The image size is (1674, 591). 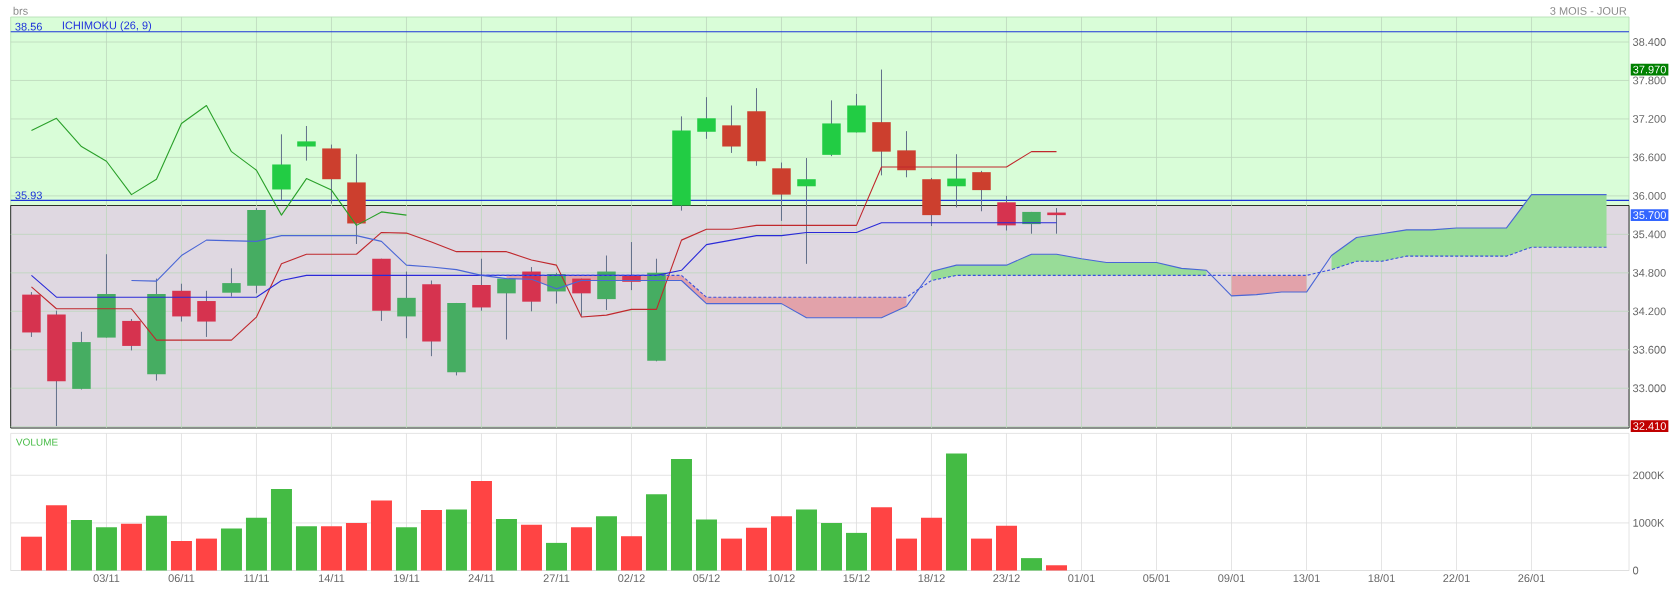 I want to click on y-tick-label: 38.400, so click(x=1649, y=42).